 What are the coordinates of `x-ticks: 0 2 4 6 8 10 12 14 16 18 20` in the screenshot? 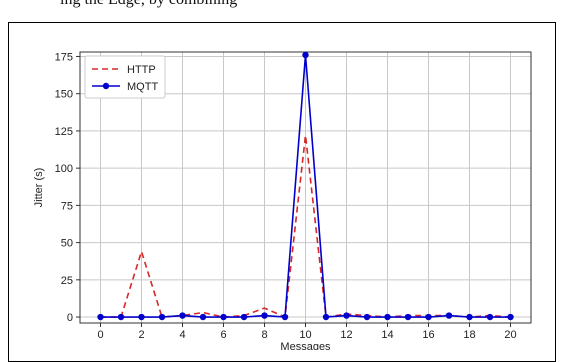 It's located at (307, 332).